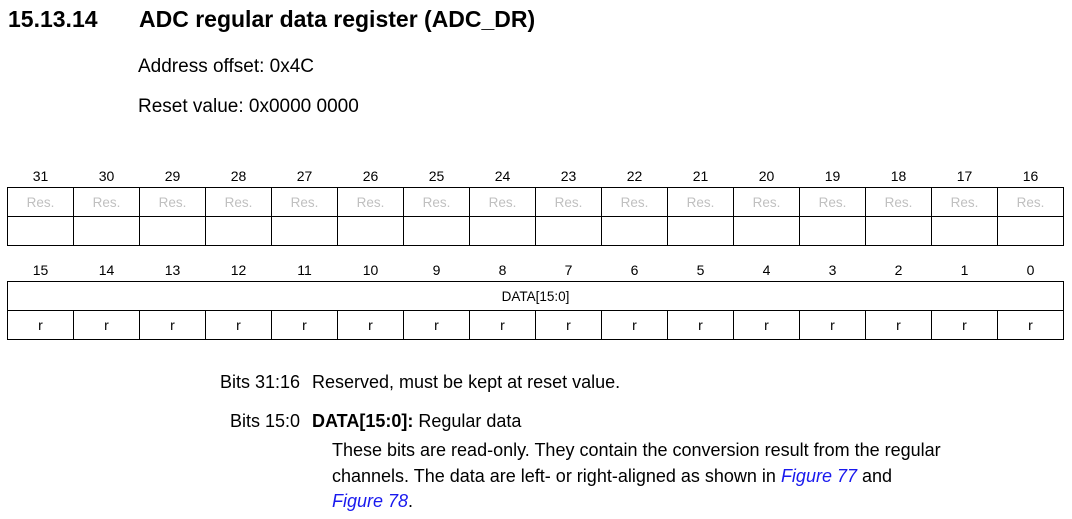 The image size is (1072, 519). What do you see at coordinates (898, 176) in the screenshot?
I see `bit-number: 18` at bounding box center [898, 176].